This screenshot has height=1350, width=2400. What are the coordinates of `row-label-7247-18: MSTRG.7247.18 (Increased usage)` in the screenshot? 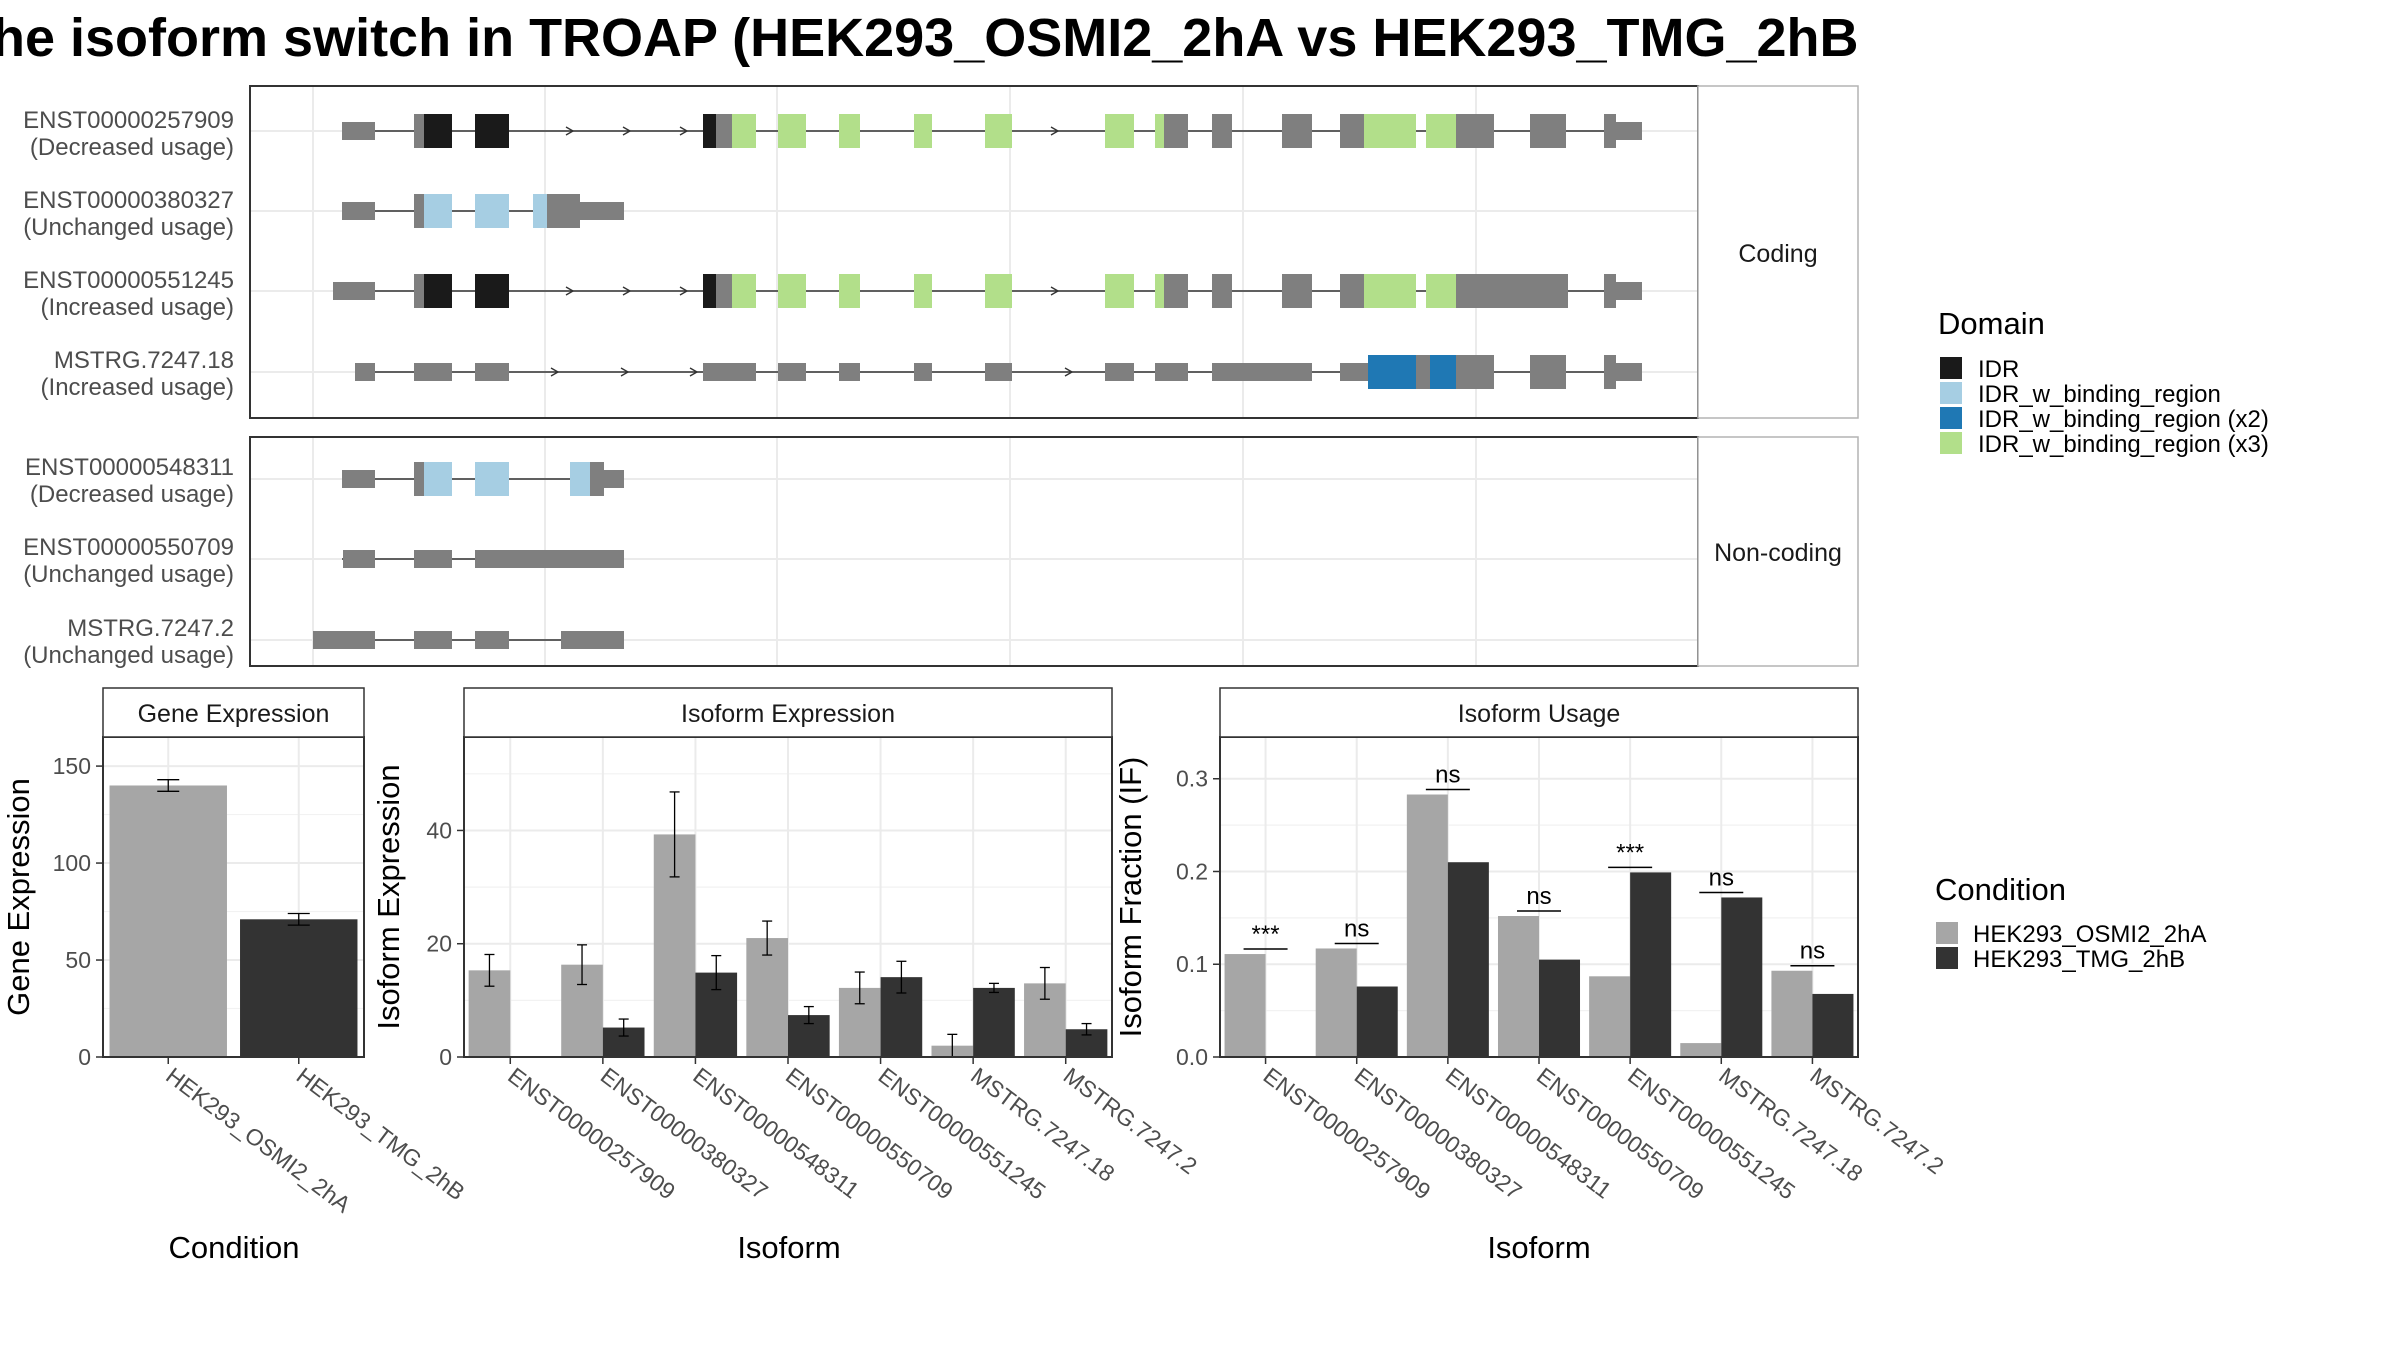 It's located at (137, 374).